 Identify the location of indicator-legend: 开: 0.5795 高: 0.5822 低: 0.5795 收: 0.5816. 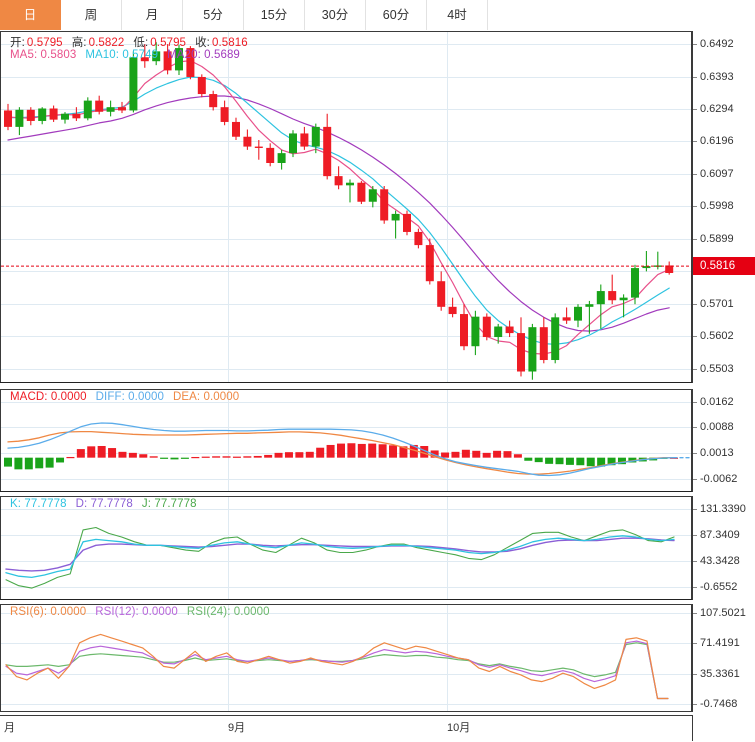
(133, 42).